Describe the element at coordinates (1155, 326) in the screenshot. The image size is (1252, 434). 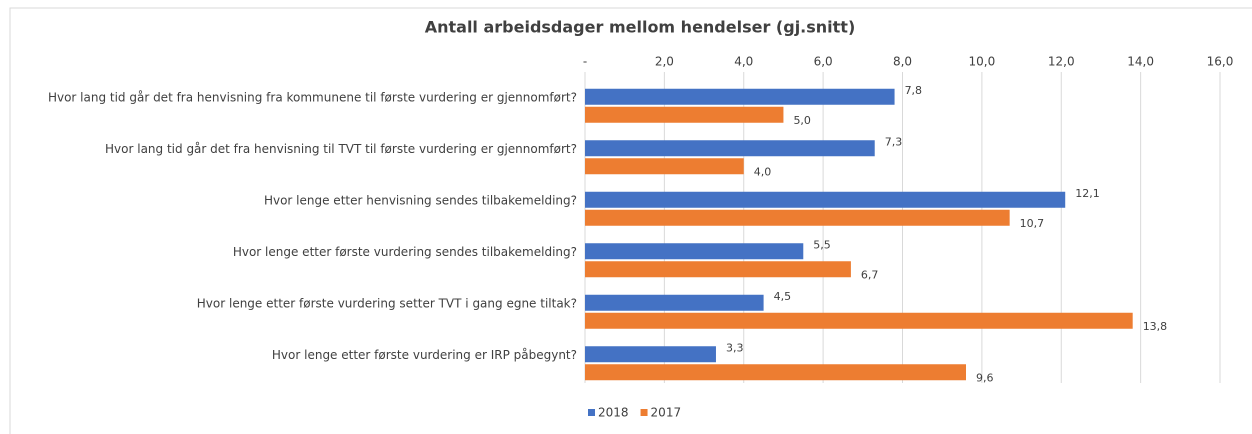
I see `value-label: 13,8` at that location.